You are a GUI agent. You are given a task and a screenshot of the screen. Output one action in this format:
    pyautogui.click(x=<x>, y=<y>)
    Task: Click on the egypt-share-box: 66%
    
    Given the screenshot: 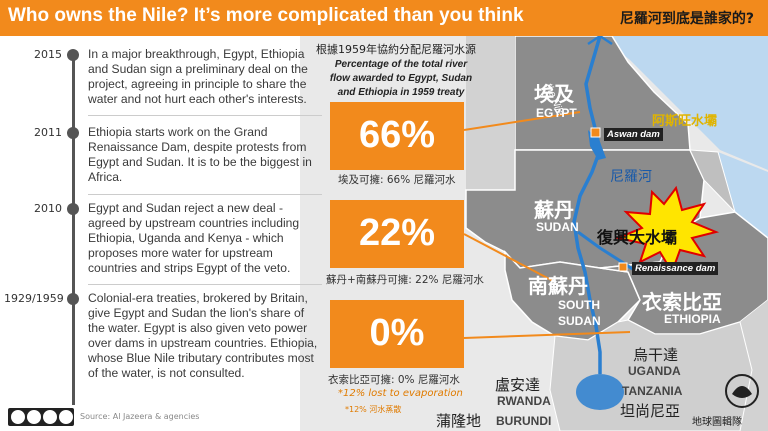 What is the action you would take?
    pyautogui.click(x=397, y=136)
    